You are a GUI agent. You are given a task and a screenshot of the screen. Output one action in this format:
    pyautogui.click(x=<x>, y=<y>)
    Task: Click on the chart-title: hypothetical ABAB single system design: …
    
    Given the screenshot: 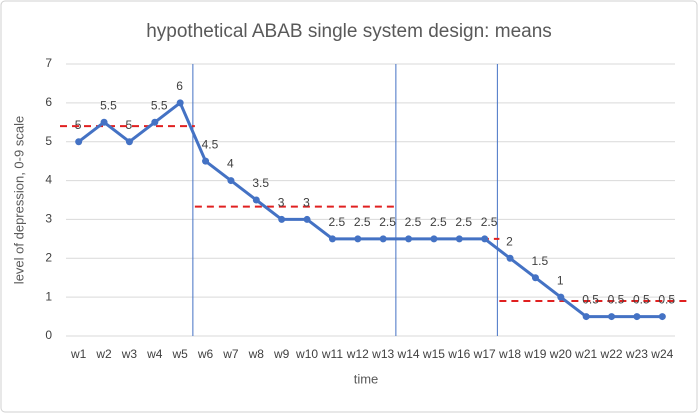 What is the action you would take?
    pyautogui.click(x=349, y=31)
    